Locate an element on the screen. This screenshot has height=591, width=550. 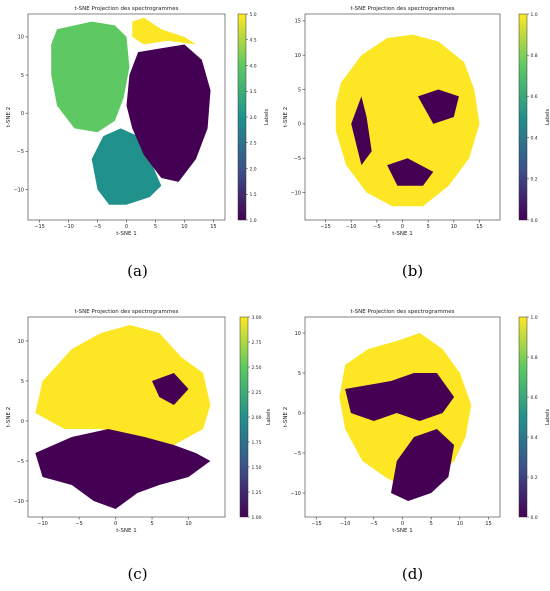
colorbar-tick-label: 3.0 is located at coordinates (253, 118).